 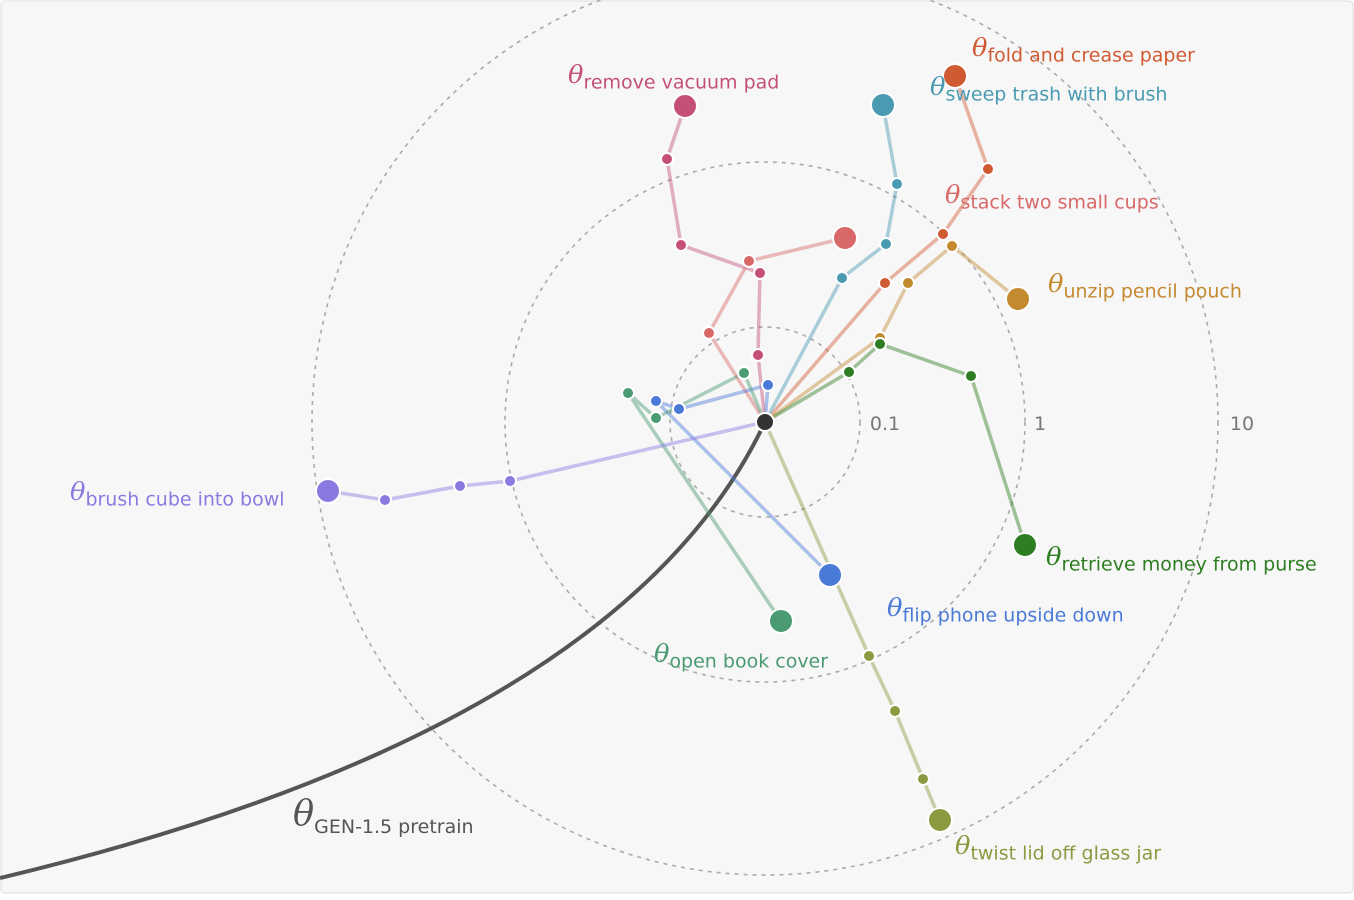 What do you see at coordinates (1188, 565) in the screenshot?
I see `subscript: retrieve money from purse` at bounding box center [1188, 565].